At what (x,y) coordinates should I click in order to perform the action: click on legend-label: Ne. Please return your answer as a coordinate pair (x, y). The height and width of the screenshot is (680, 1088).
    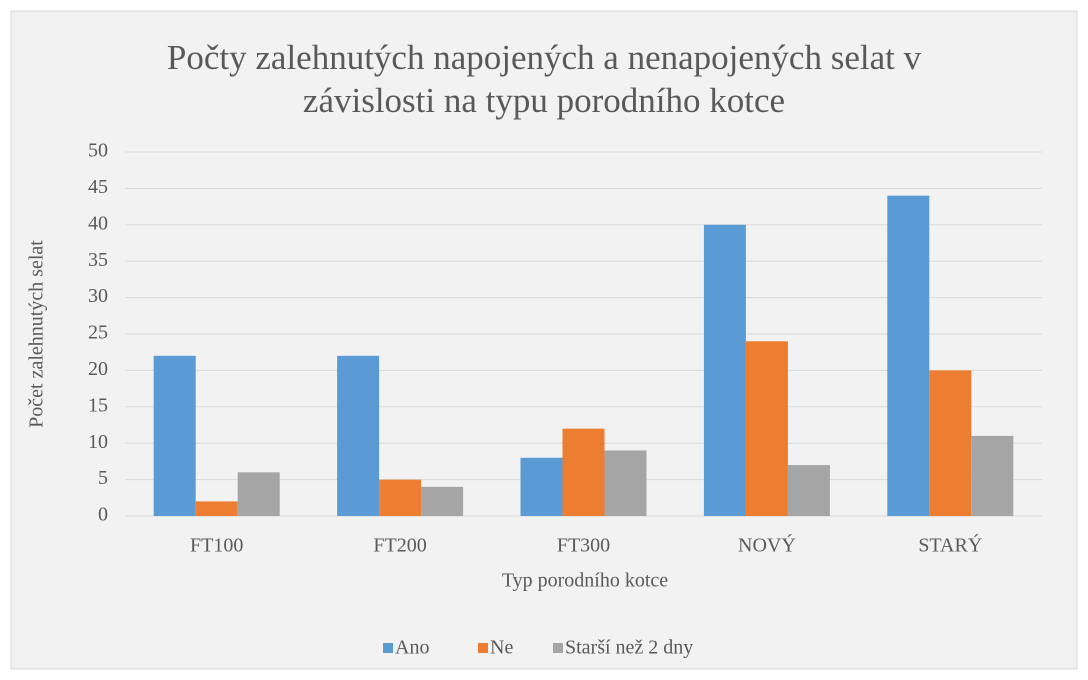
    Looking at the image, I should click on (501, 648).